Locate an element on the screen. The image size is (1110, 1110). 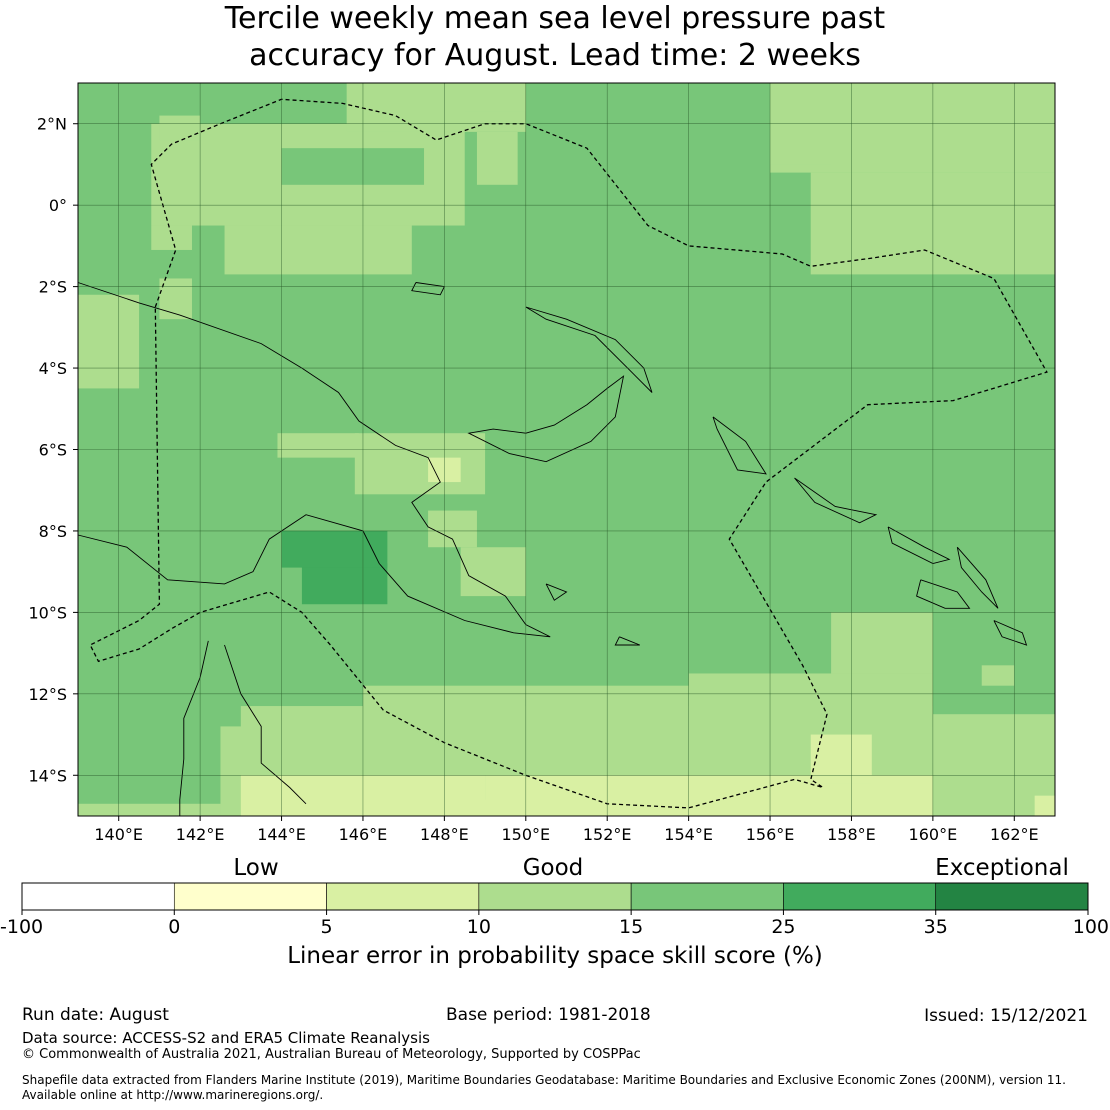
lat-tick-label: 8°S is located at coordinates (53, 531).